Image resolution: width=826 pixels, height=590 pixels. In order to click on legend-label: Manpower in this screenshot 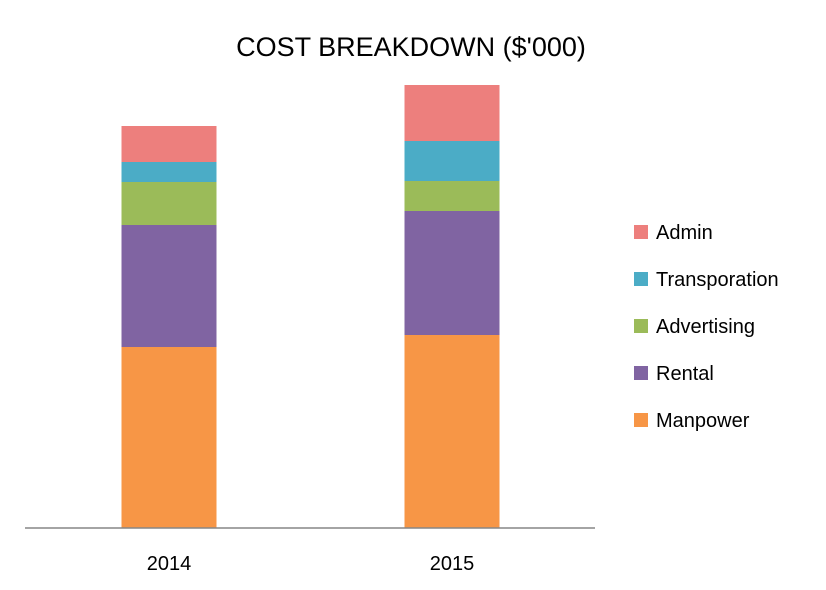, I will do `click(703, 421)`.